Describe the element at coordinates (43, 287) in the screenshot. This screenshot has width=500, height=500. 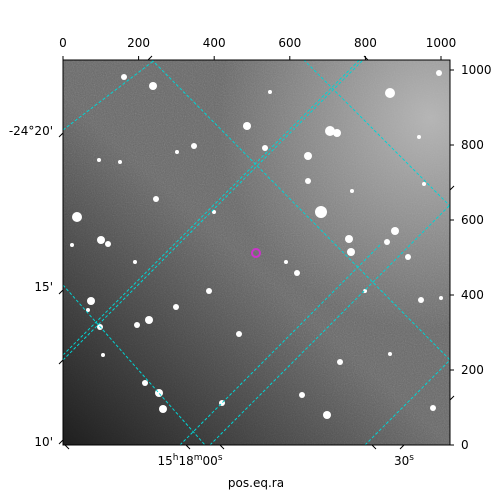
I see `dec-tick-label: 15'` at that location.